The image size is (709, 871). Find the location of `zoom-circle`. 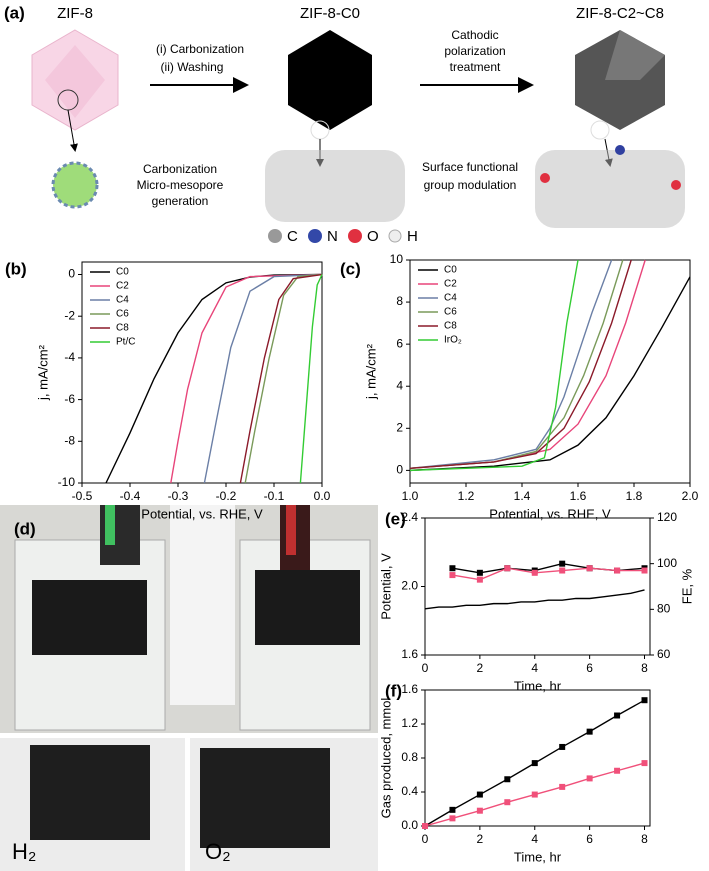

zoom-circle is located at coordinates (600, 130).